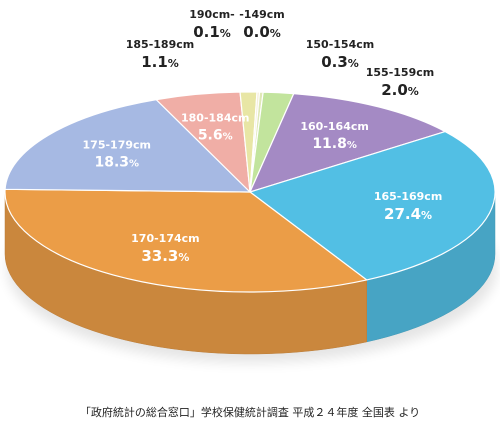  I want to click on slice-175-179cm, so click(127, 146).